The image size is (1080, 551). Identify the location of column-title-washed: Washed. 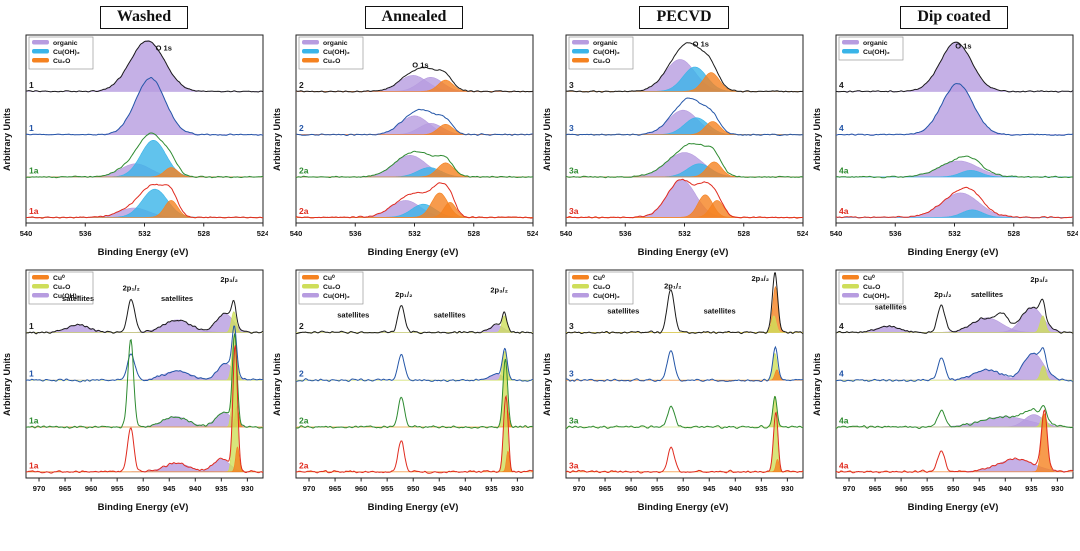
(144, 17).